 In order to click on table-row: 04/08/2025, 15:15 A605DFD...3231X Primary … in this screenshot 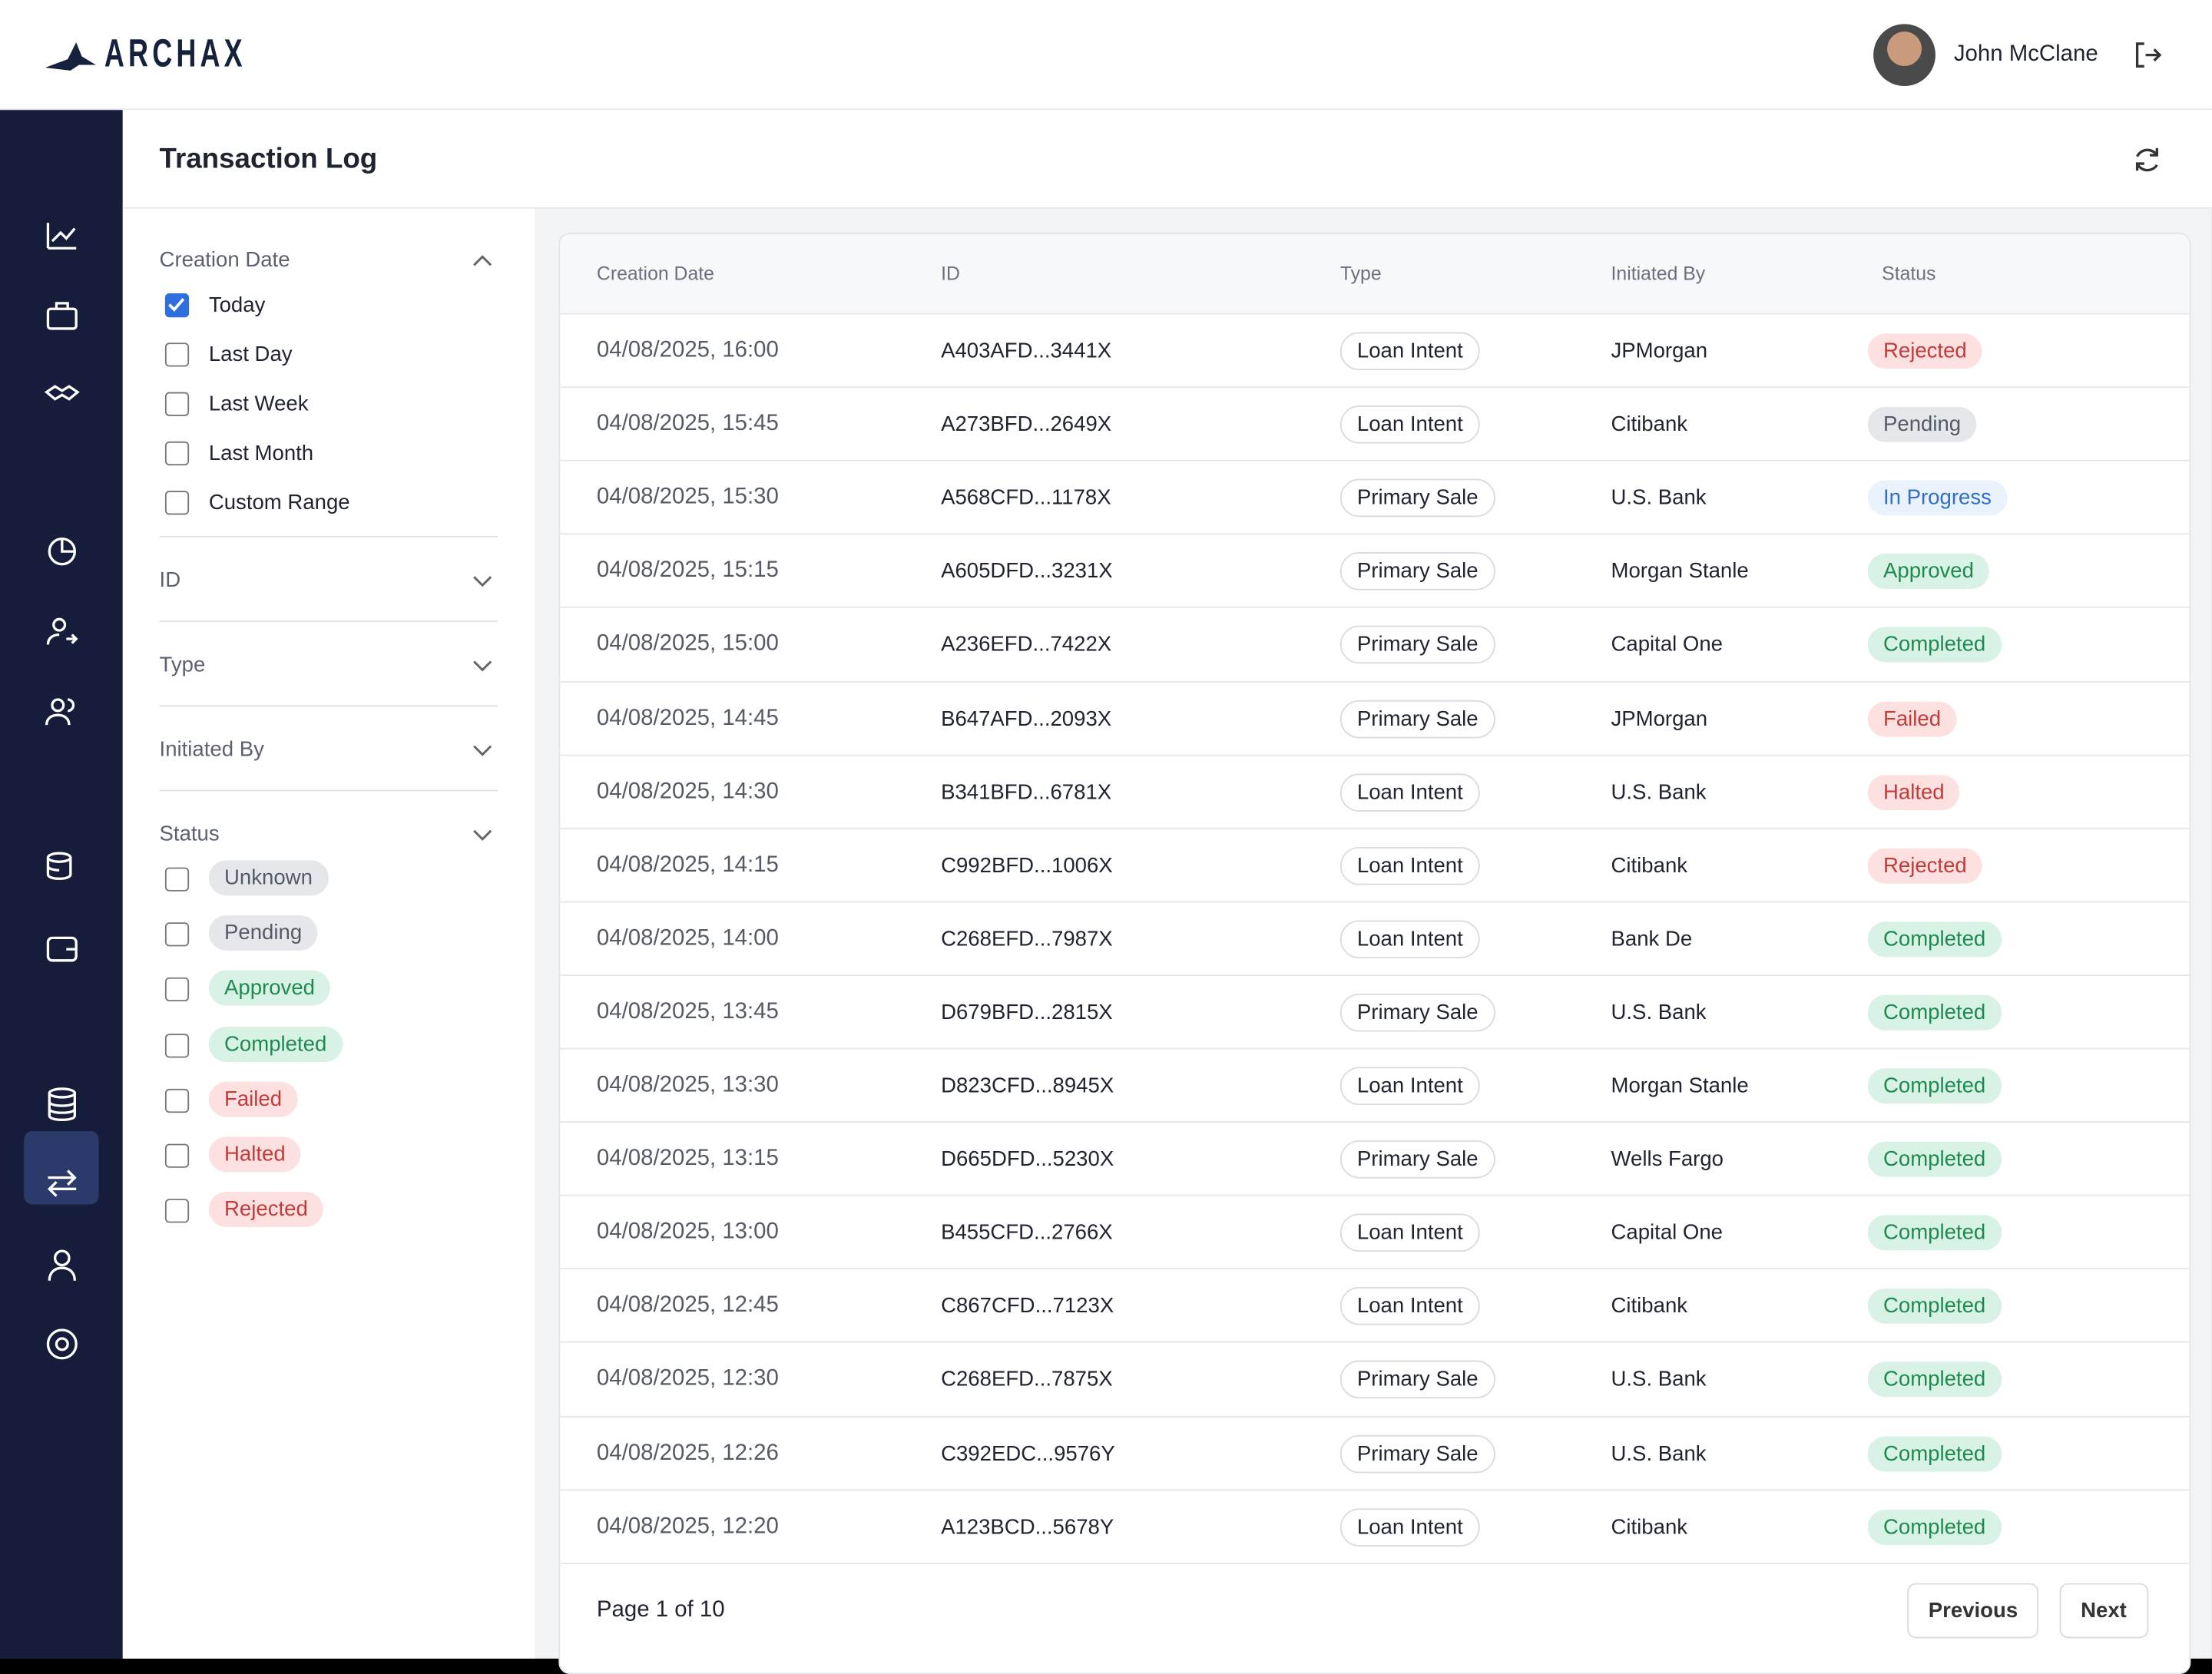, I will do `click(1375, 570)`.